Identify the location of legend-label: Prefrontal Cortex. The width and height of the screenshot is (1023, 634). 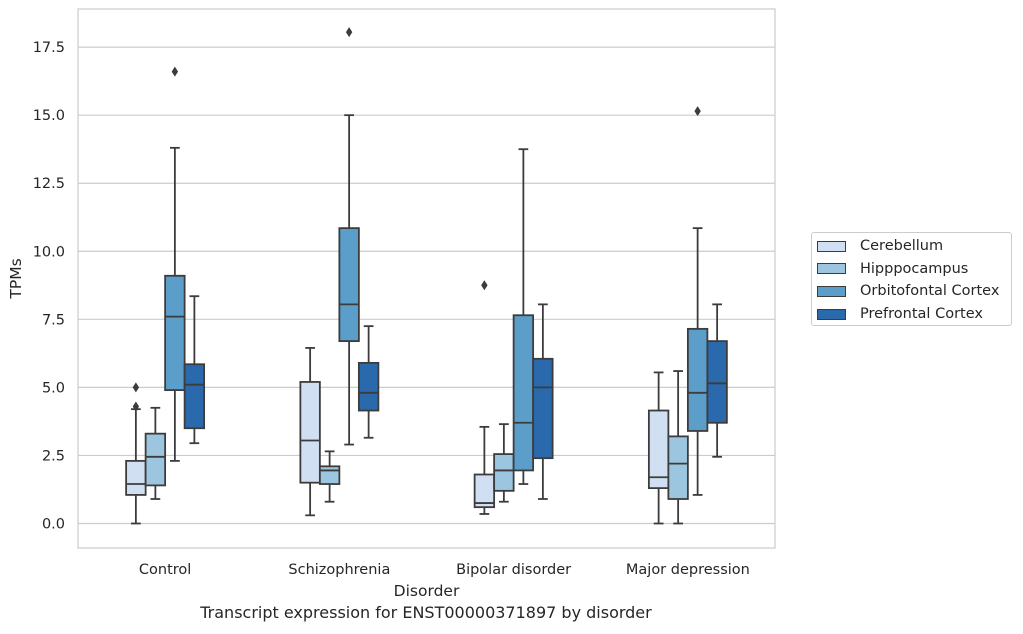
(921, 314).